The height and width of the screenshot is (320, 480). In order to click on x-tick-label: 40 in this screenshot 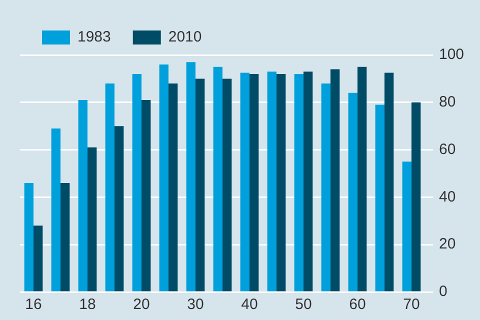, I will do `click(249, 305)`.